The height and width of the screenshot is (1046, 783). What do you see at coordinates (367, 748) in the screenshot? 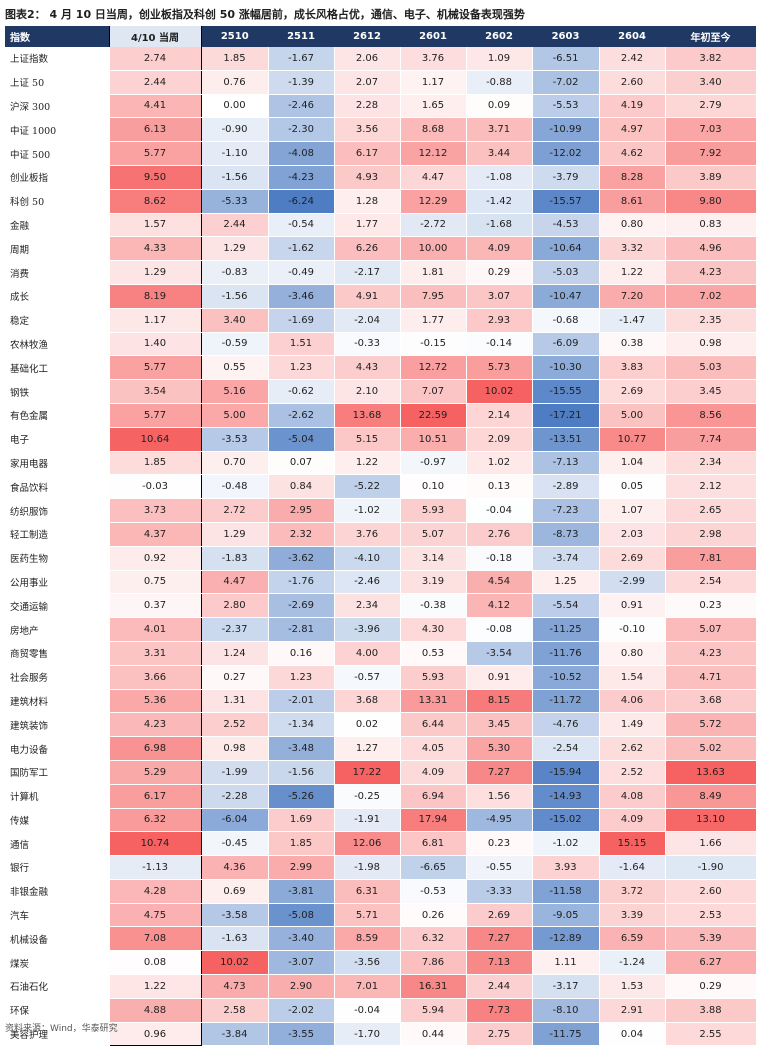
I see `heatmap-cell: 1.27` at bounding box center [367, 748].